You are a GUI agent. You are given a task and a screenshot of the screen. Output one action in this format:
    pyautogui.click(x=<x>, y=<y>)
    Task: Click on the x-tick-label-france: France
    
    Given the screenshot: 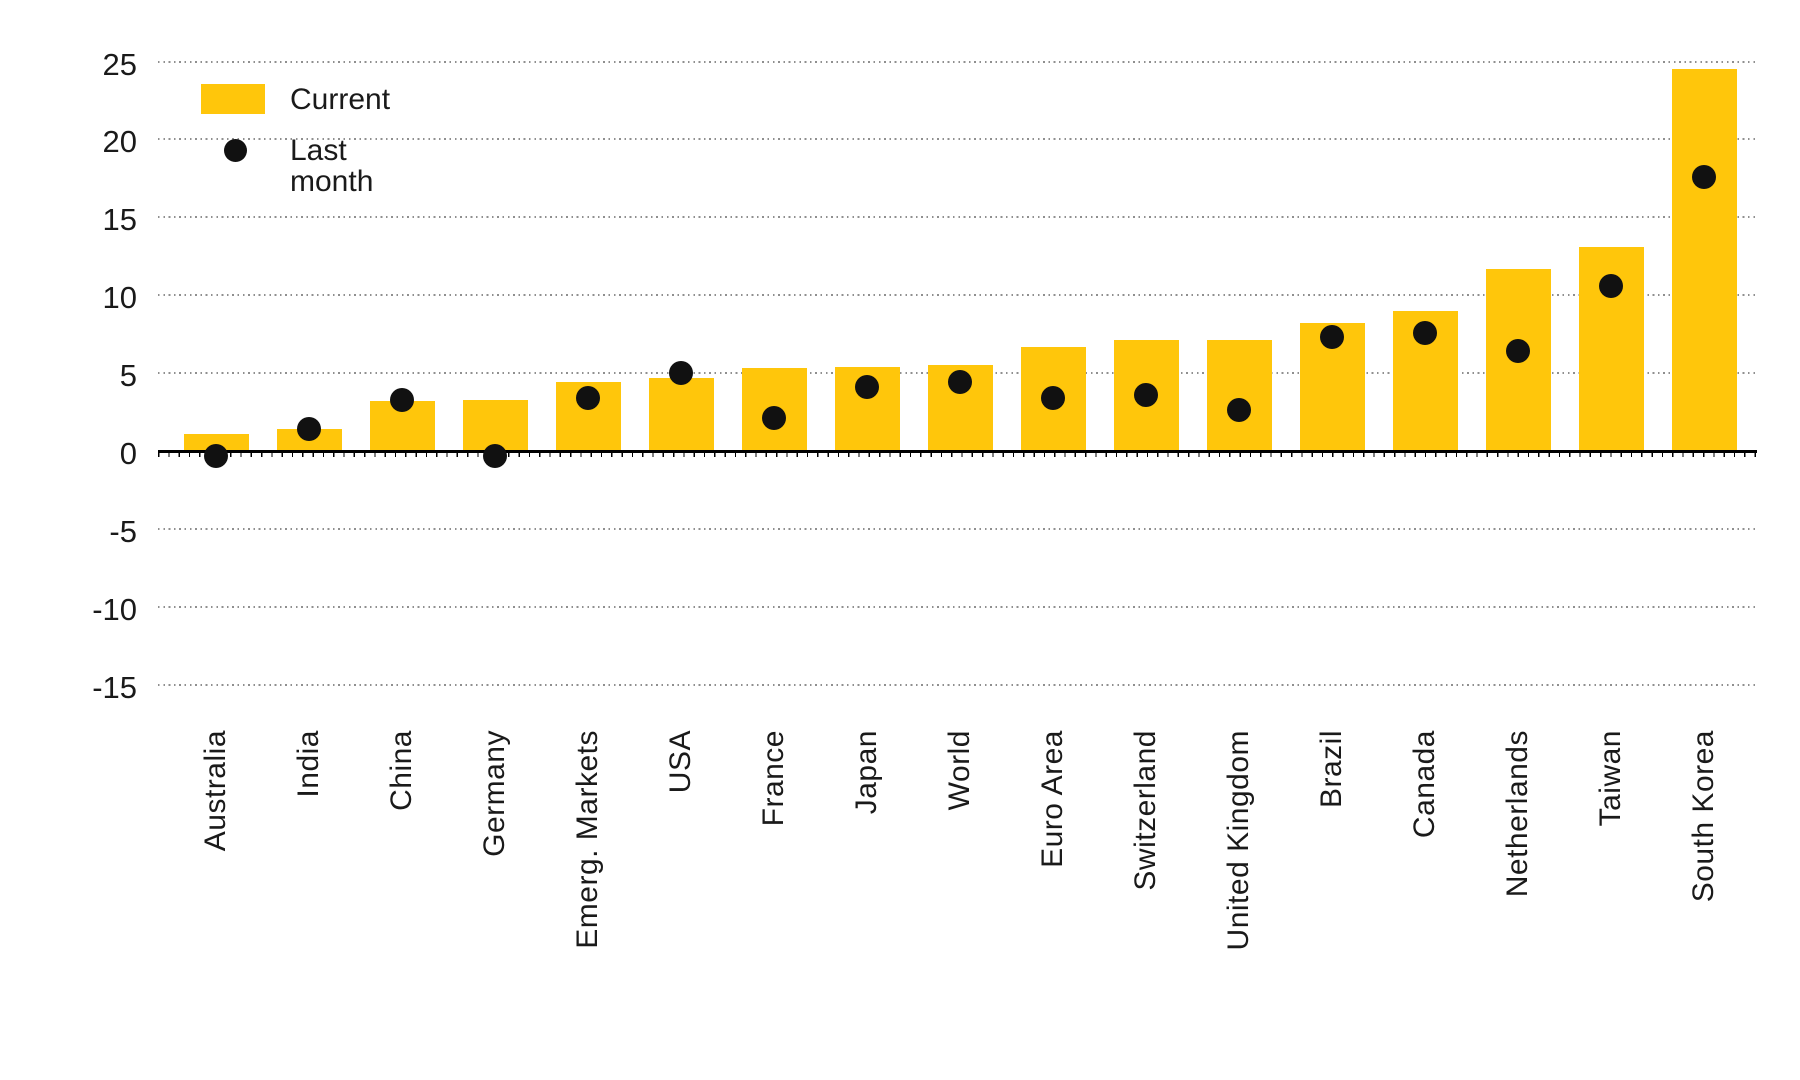 What is the action you would take?
    pyautogui.click(x=773, y=778)
    